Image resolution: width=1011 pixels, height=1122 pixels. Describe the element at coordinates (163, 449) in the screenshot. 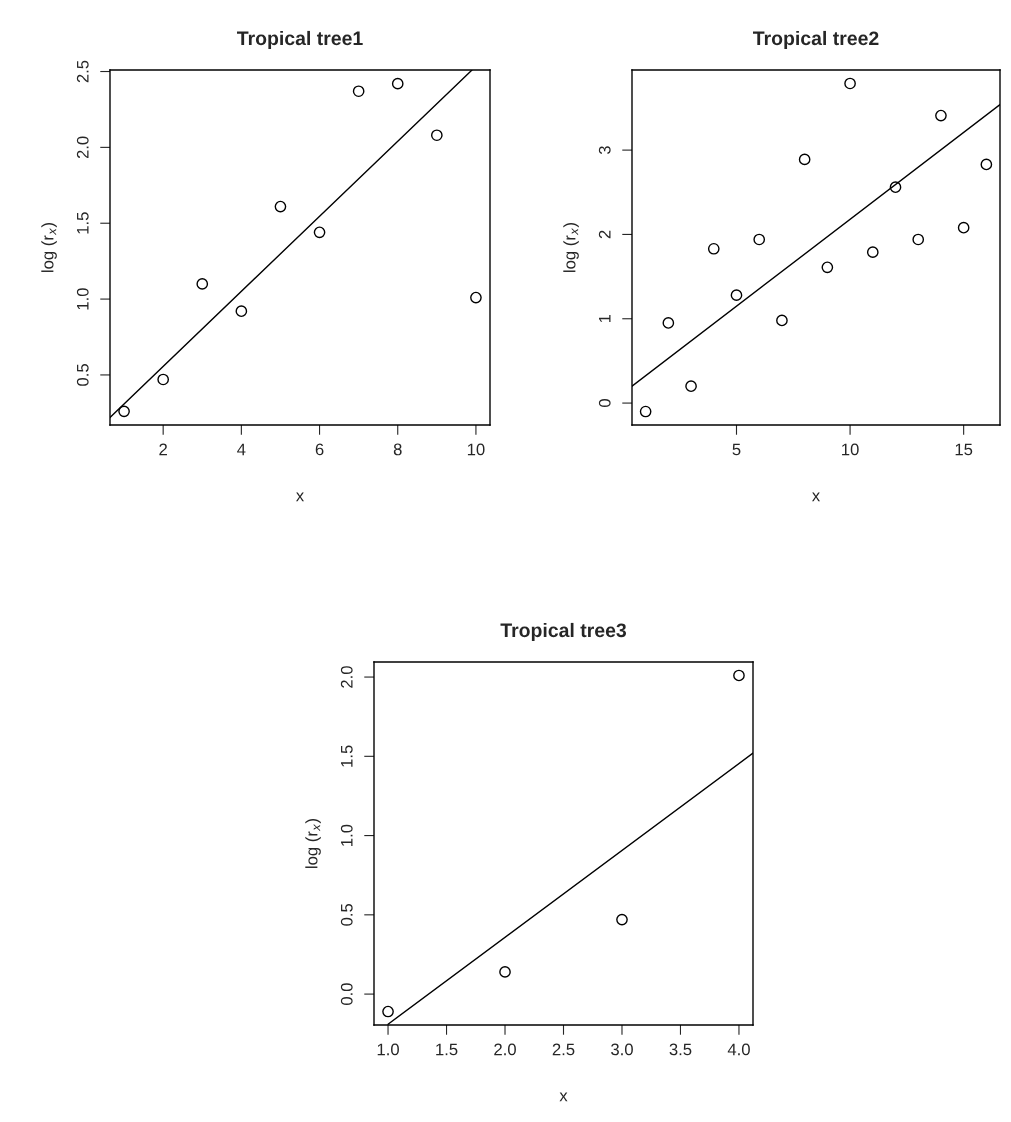

I see `x-tick-label: 2` at that location.